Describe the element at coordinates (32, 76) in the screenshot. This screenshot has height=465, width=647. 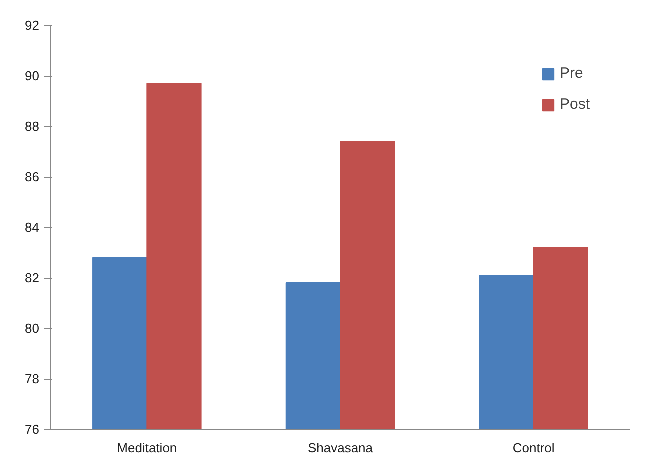
I see `y-tick-label: 90` at that location.